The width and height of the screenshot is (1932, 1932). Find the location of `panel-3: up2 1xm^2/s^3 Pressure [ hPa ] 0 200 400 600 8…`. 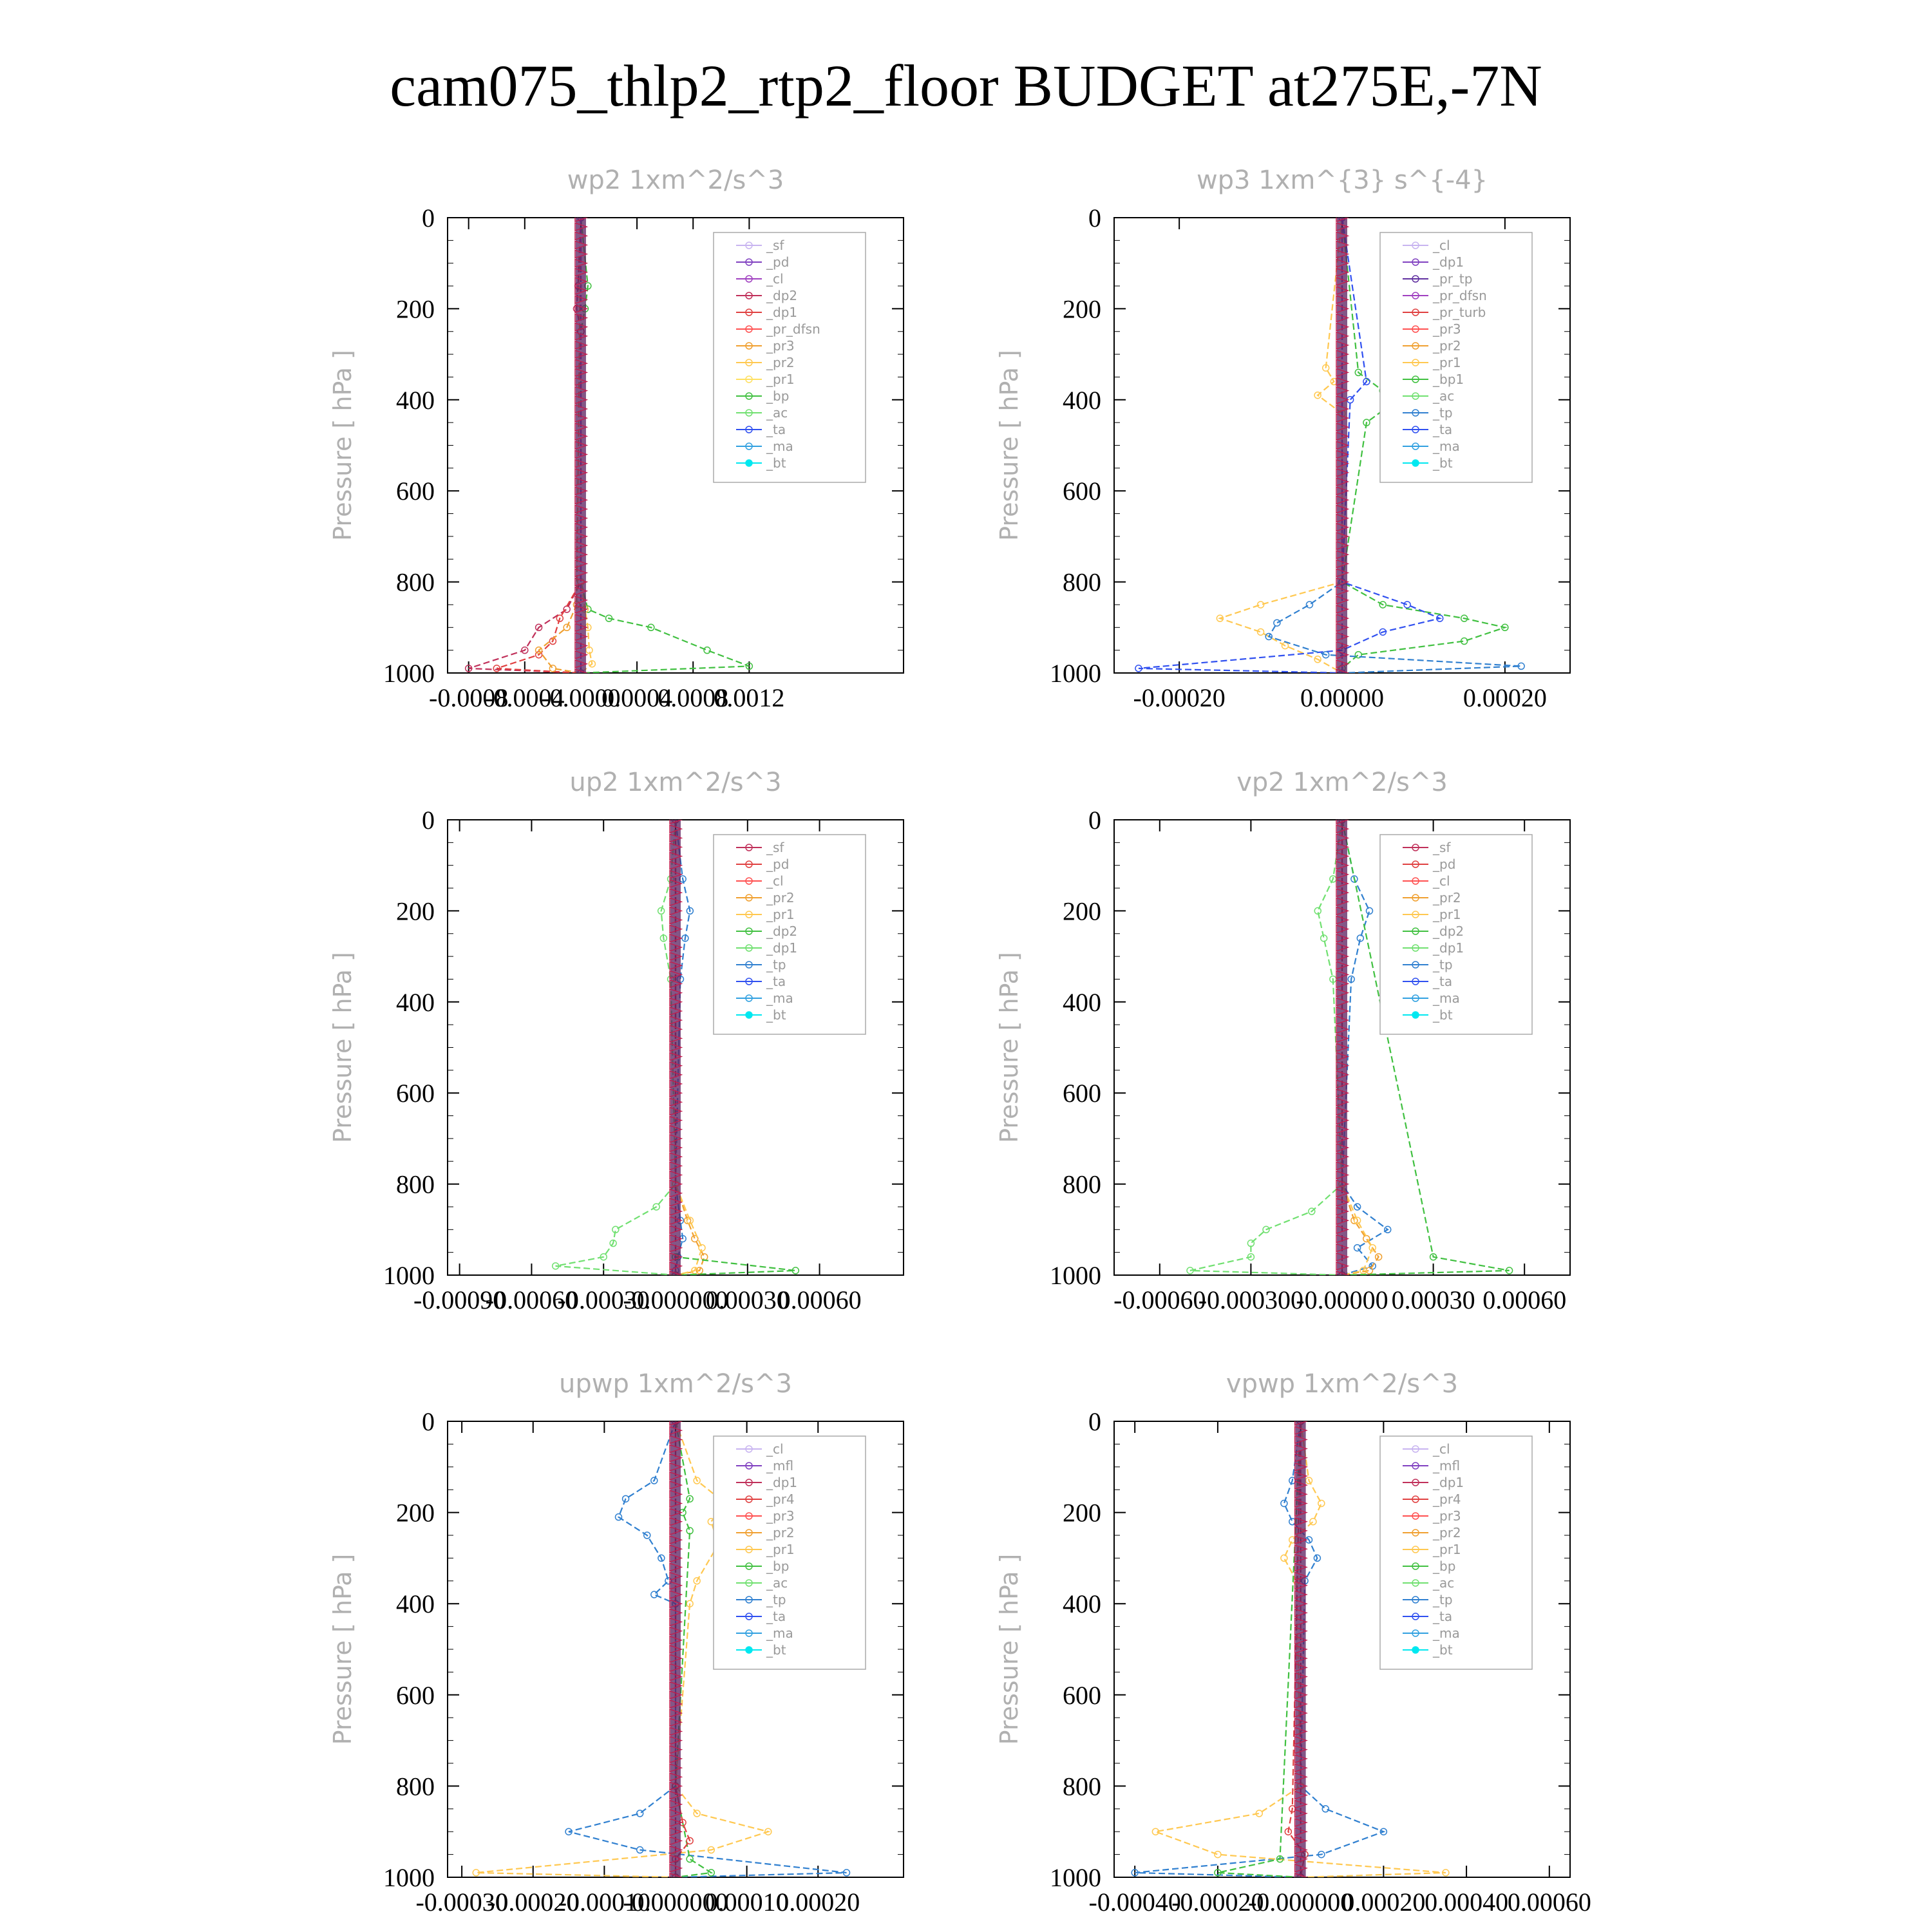

panel-3: up2 1xm^2/s^3 Pressure [ hPa ] 0 200 400 600 8… is located at coordinates (616, 1041).